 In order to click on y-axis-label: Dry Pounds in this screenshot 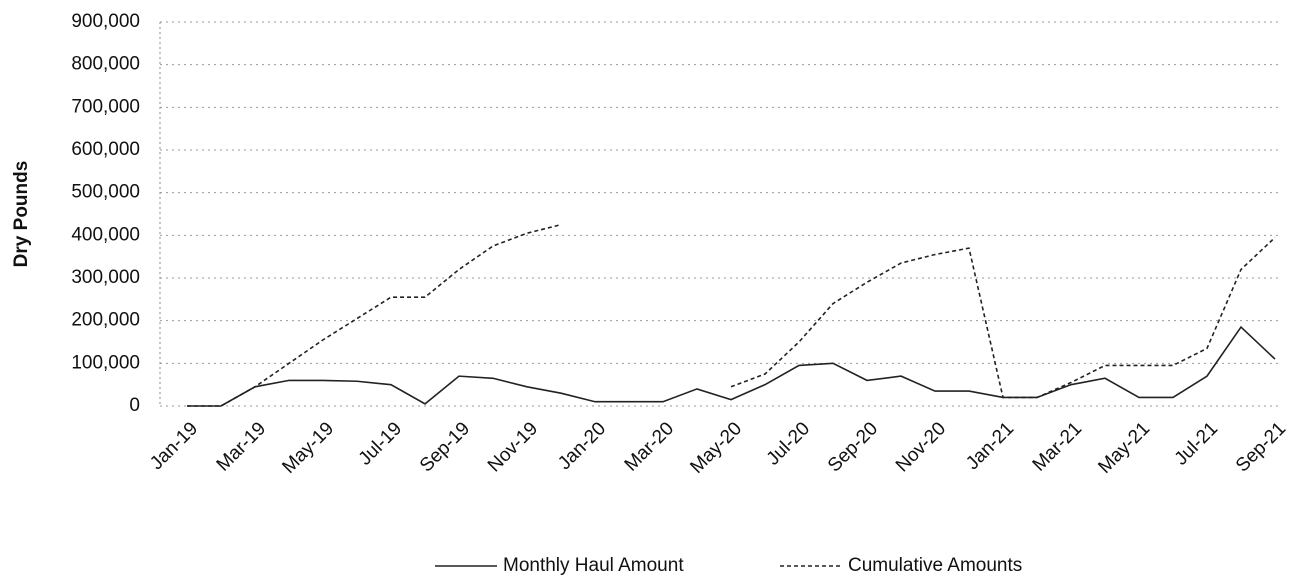, I will do `click(21, 214)`.